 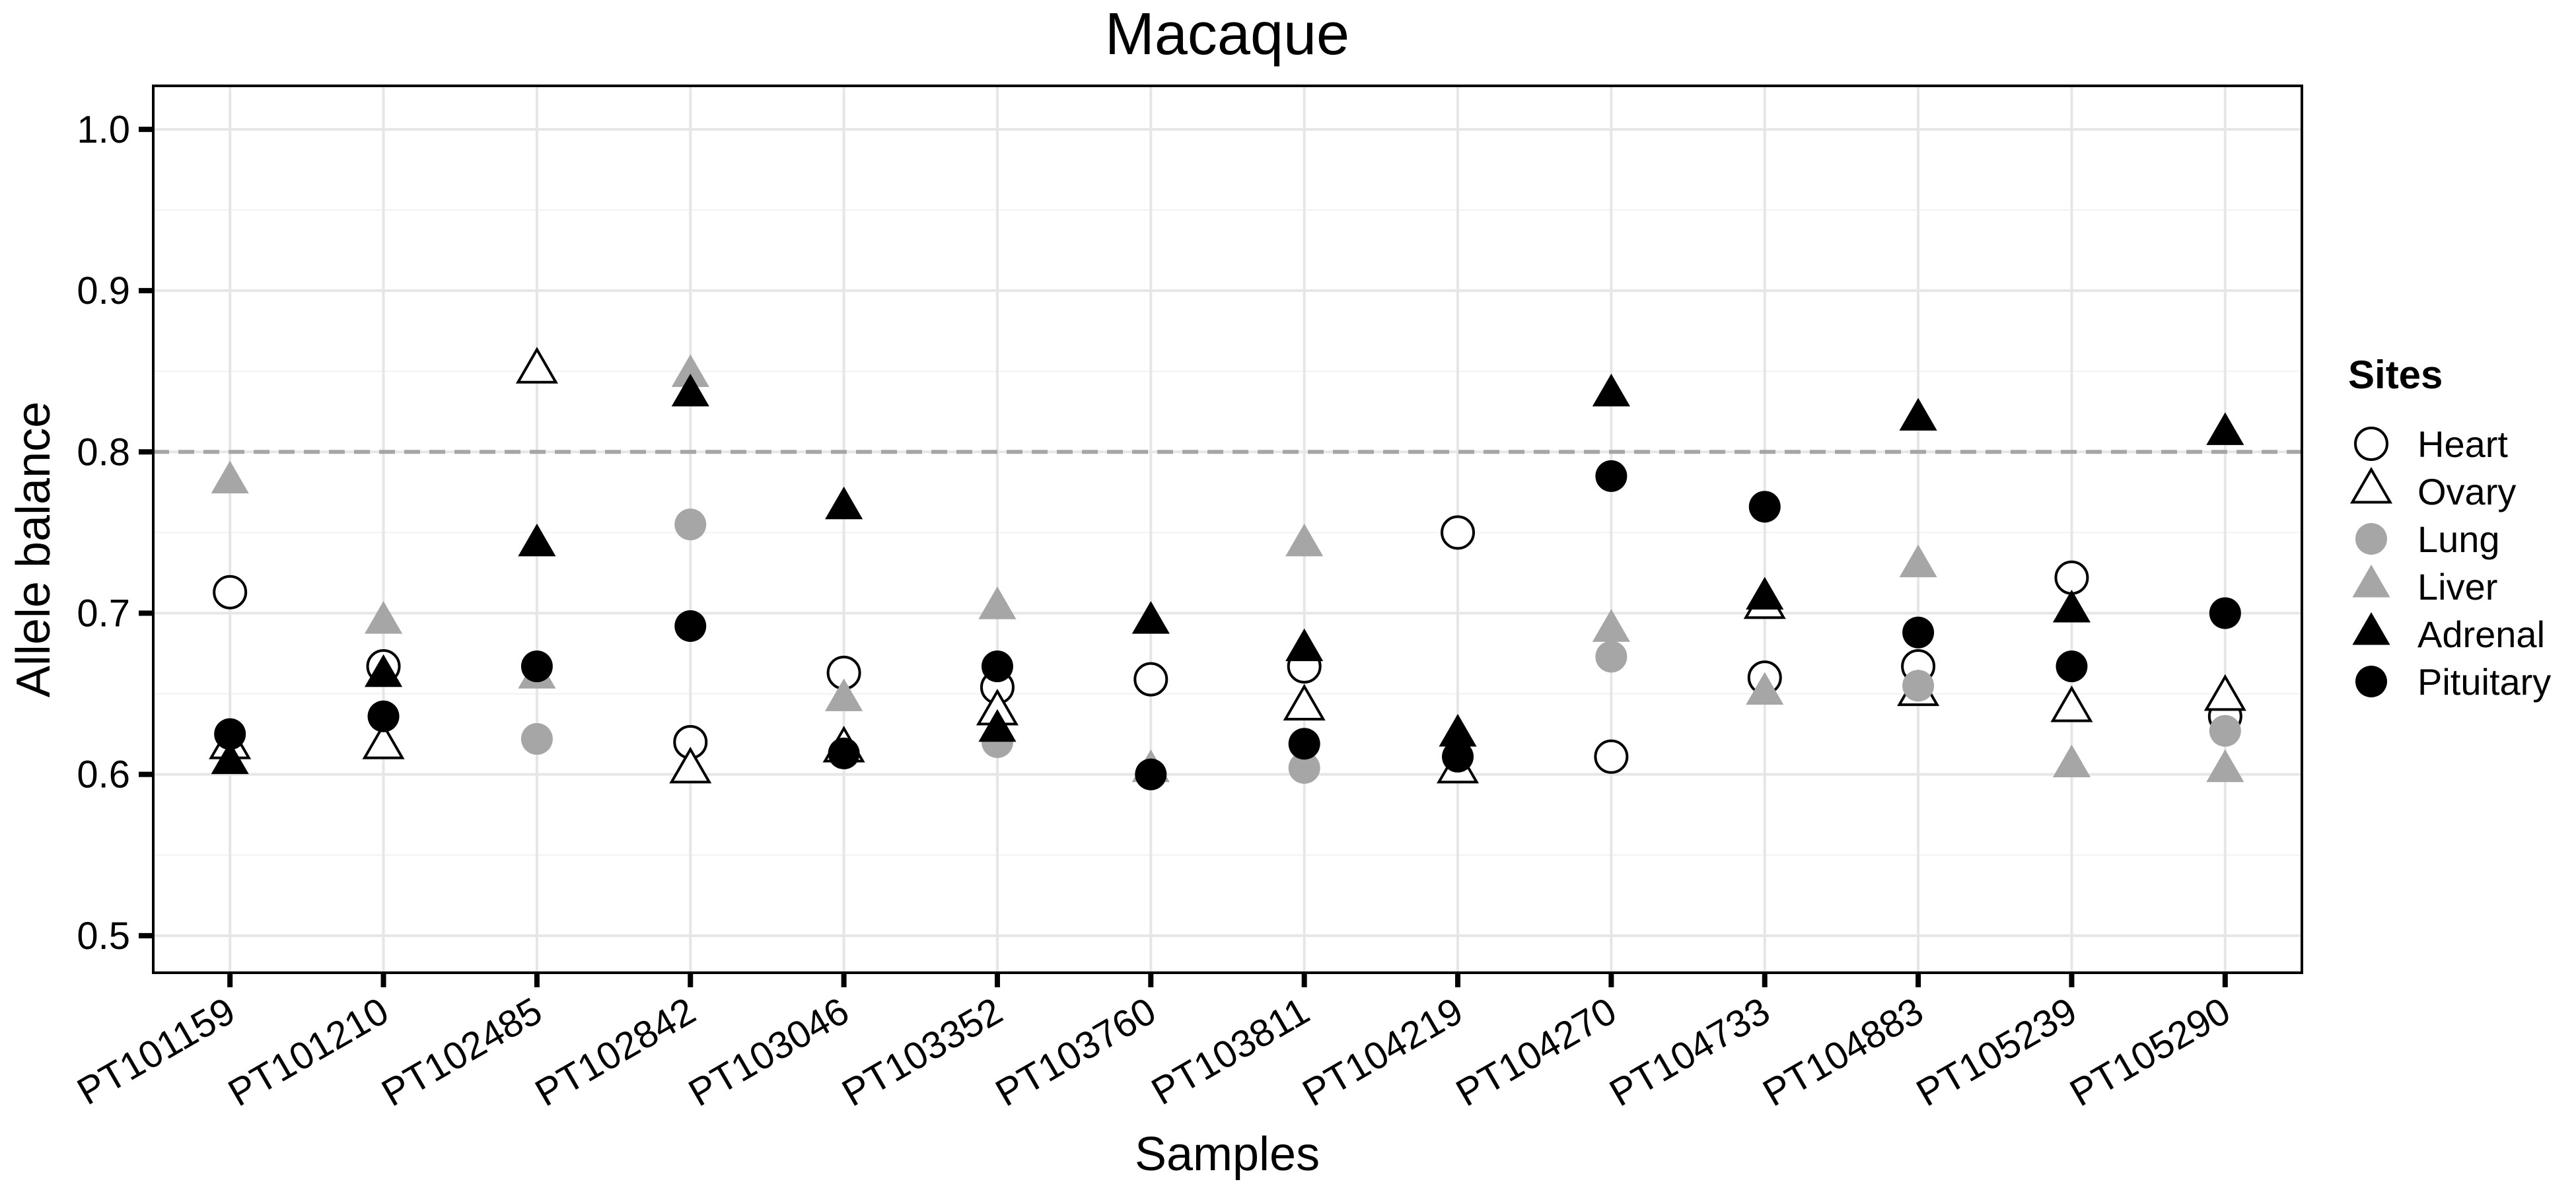 I want to click on legend-label: Heart, so click(x=2462, y=444).